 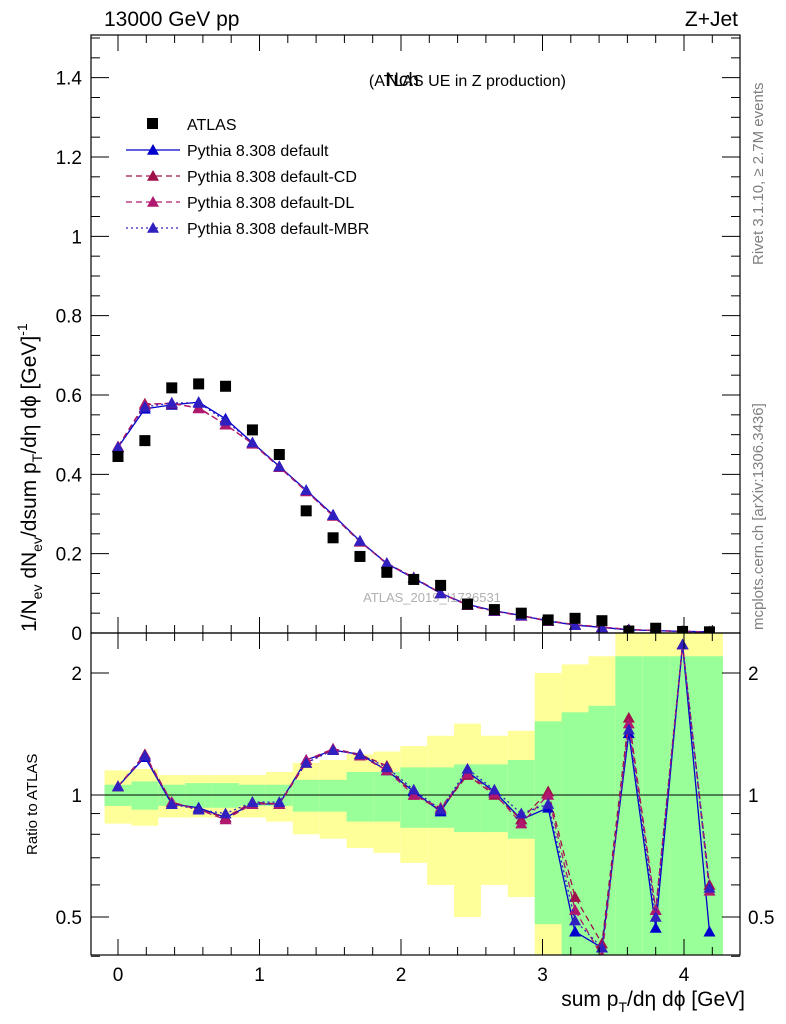 What do you see at coordinates (684, 975) in the screenshot?
I see `x-tick-label: 4` at bounding box center [684, 975].